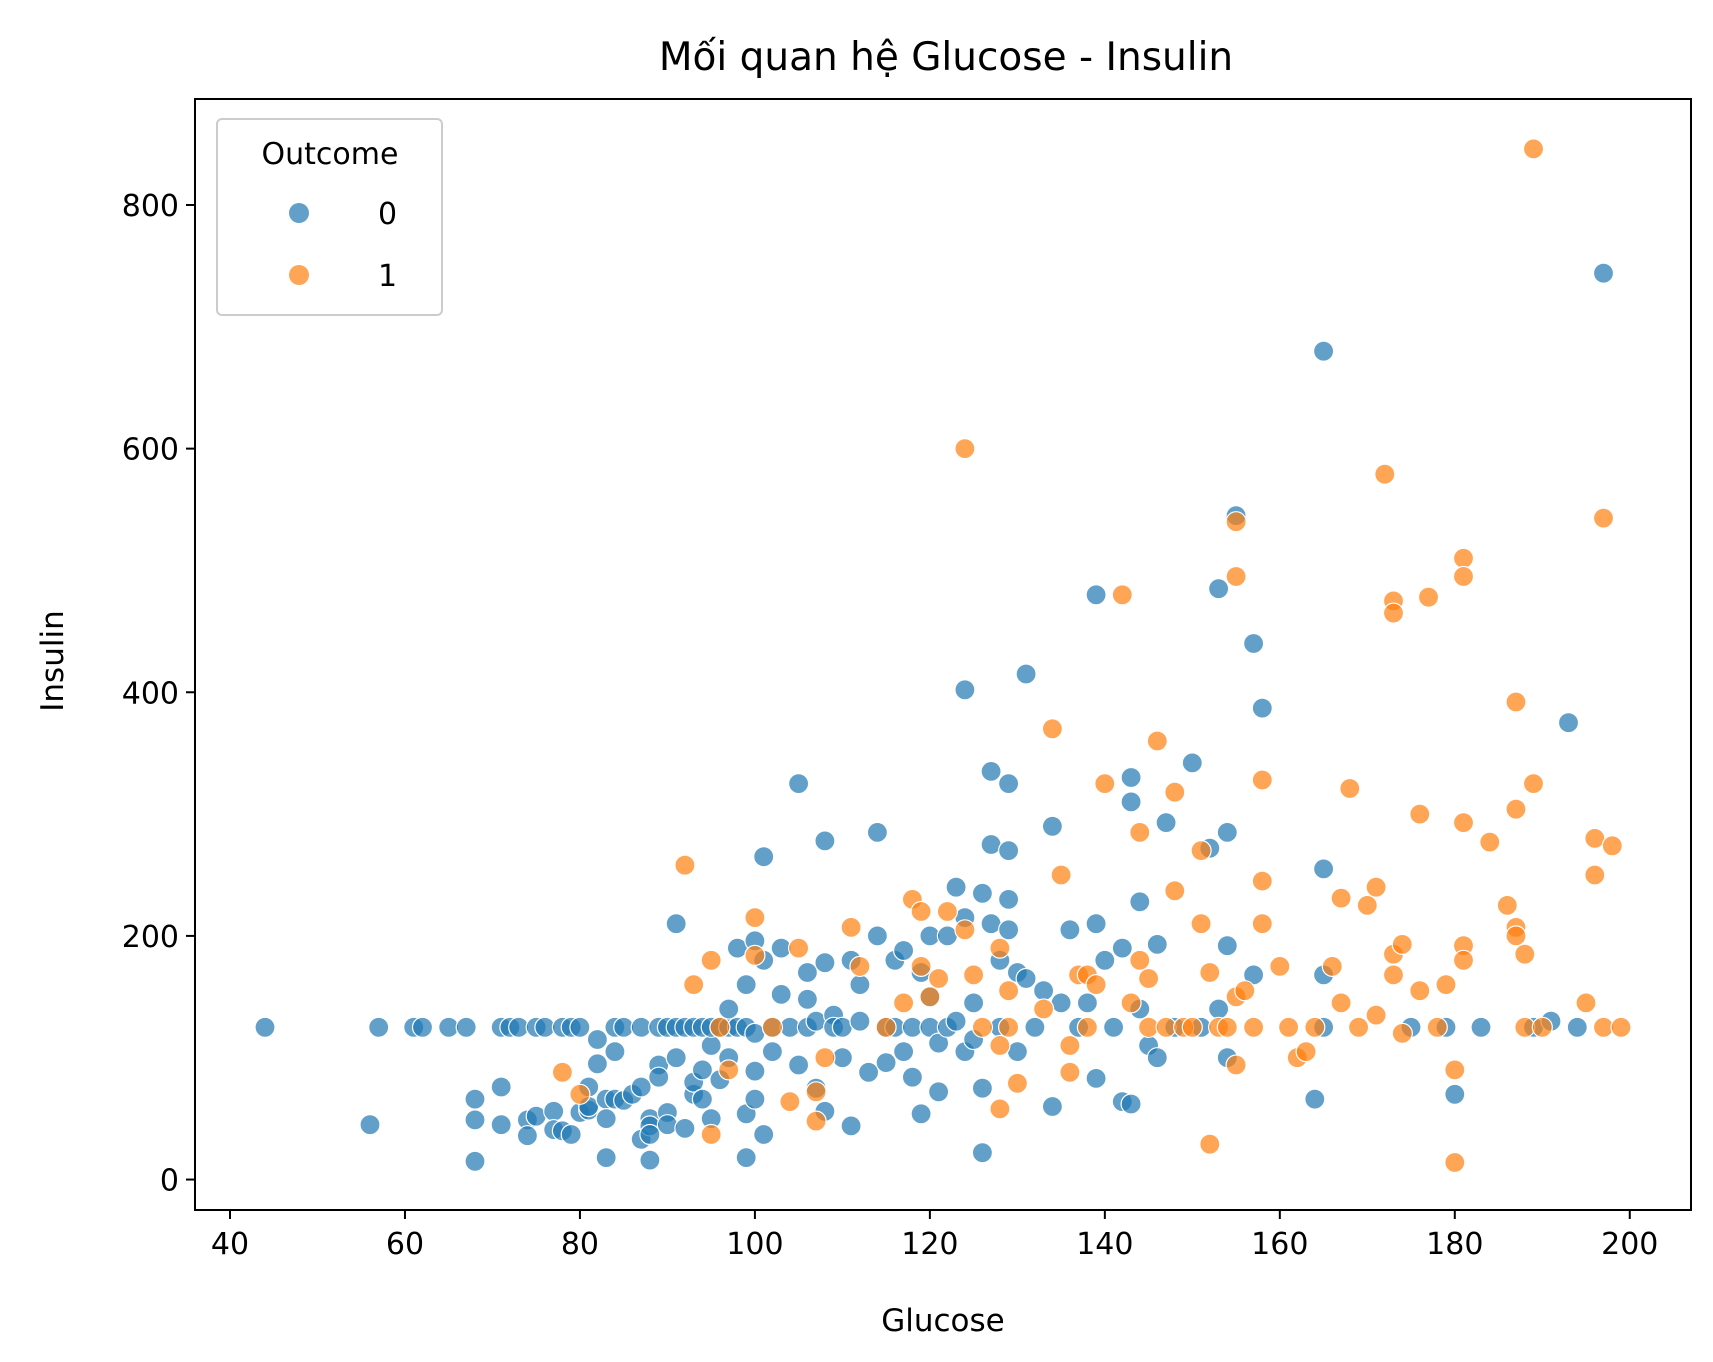 The image size is (1713, 1362). Describe the element at coordinates (150, 206) in the screenshot. I see `y-tick-label: 800` at that location.